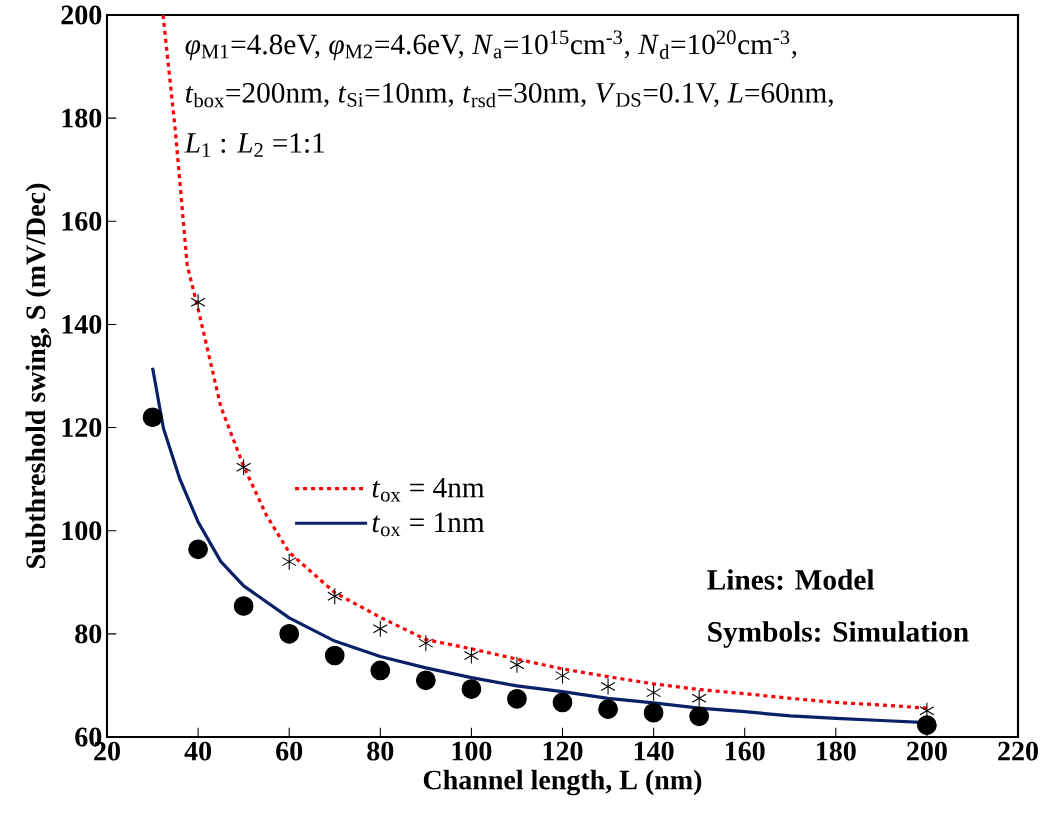  What do you see at coordinates (791, 579) in the screenshot?
I see `annotation: Lines: Model` at bounding box center [791, 579].